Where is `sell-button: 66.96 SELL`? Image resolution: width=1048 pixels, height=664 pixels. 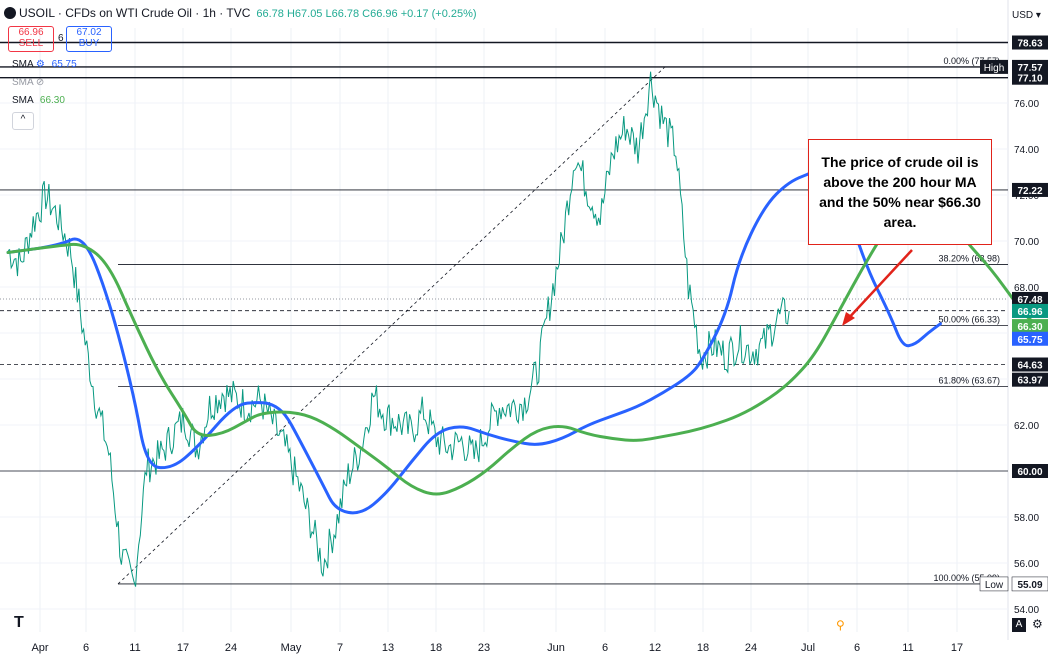
sell-button: 66.96 SELL is located at coordinates (31, 39).